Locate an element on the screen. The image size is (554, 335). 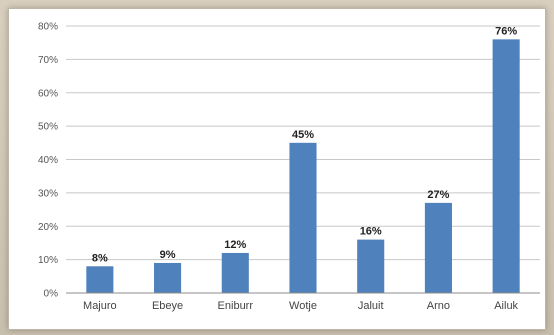
bar-wotje is located at coordinates (303, 217).